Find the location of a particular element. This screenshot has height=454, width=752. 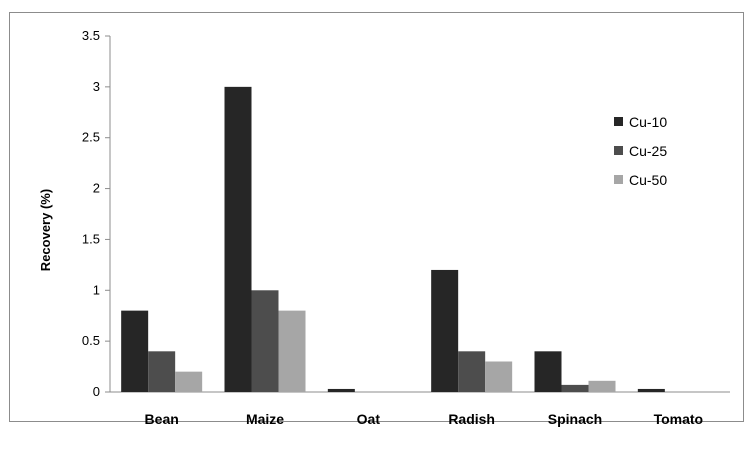

legend-label: Cu-25 is located at coordinates (648, 151).